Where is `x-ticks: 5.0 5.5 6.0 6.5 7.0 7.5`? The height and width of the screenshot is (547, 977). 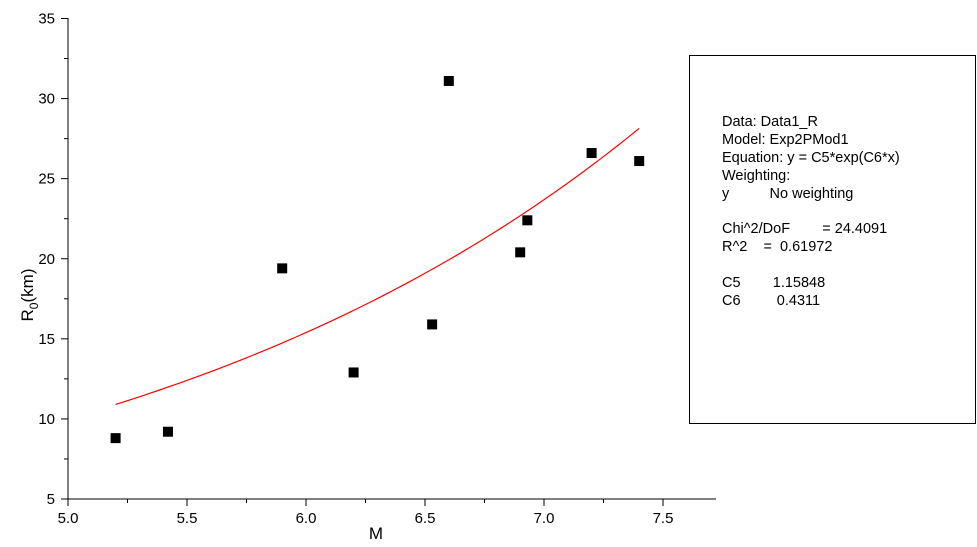
x-ticks: 5.0 5.5 6.0 6.5 7.0 7.5 is located at coordinates (366, 513).